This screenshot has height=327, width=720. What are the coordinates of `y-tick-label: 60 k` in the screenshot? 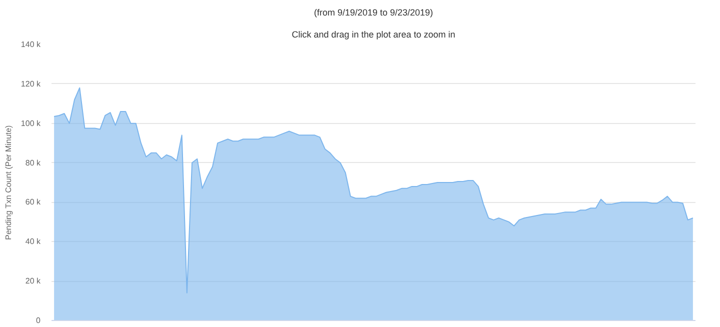 It's located at (33, 202).